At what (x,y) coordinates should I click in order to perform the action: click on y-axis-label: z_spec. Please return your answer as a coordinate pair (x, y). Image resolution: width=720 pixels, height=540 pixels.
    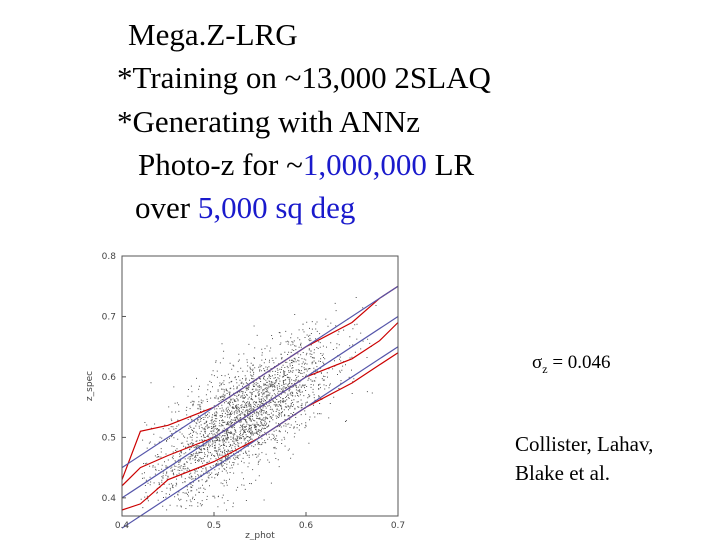
    Looking at the image, I should click on (90, 386).